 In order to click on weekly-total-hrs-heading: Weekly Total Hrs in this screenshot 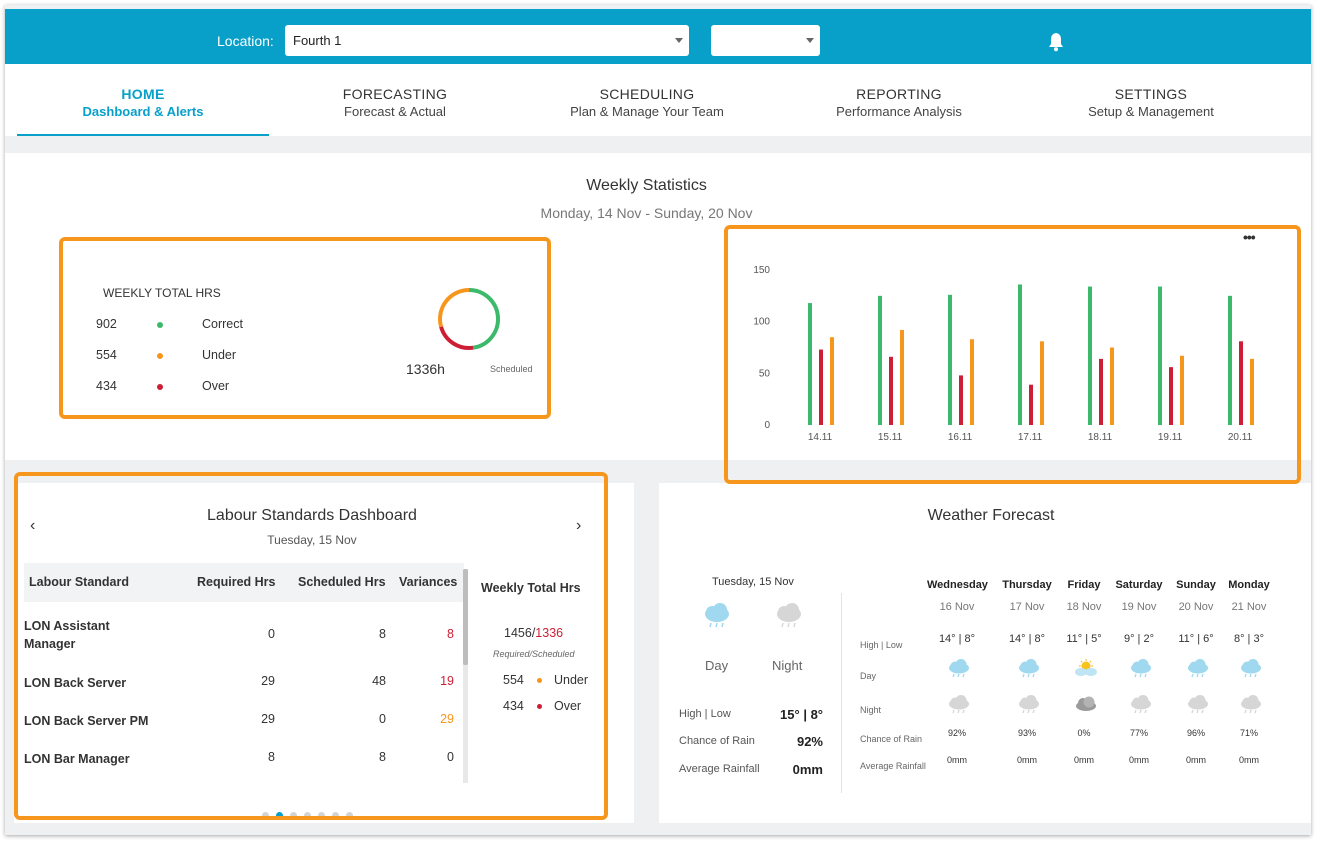, I will do `click(531, 588)`.